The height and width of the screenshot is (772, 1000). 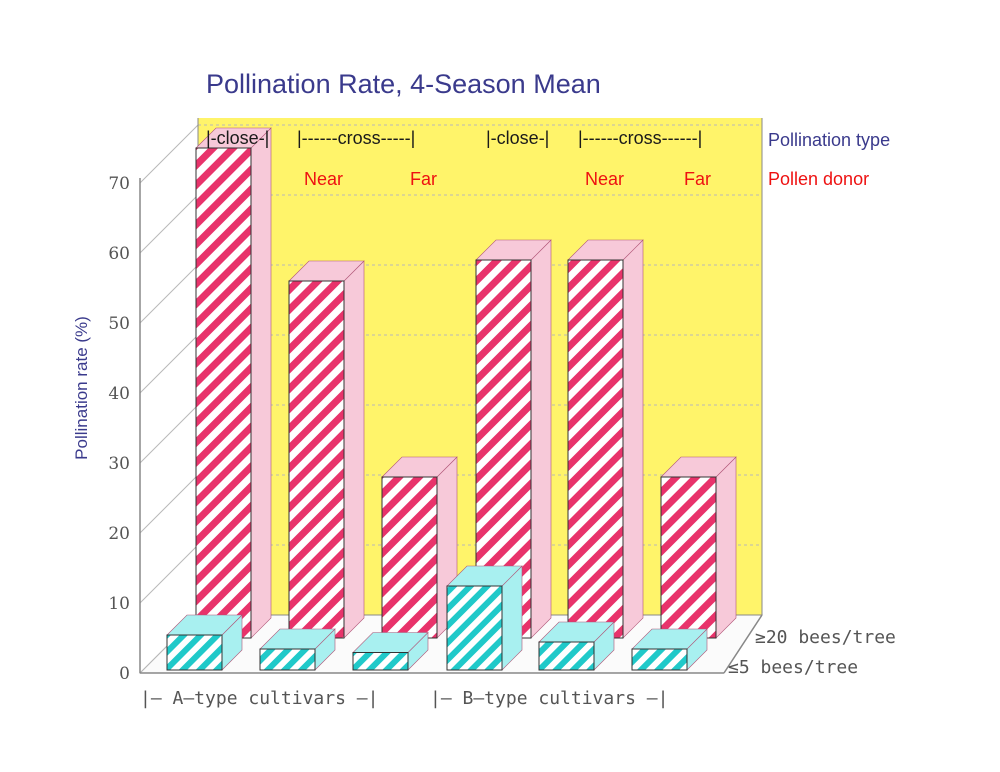 What do you see at coordinates (517, 138) in the screenshot?
I see `header-segment-3: |-close-|` at bounding box center [517, 138].